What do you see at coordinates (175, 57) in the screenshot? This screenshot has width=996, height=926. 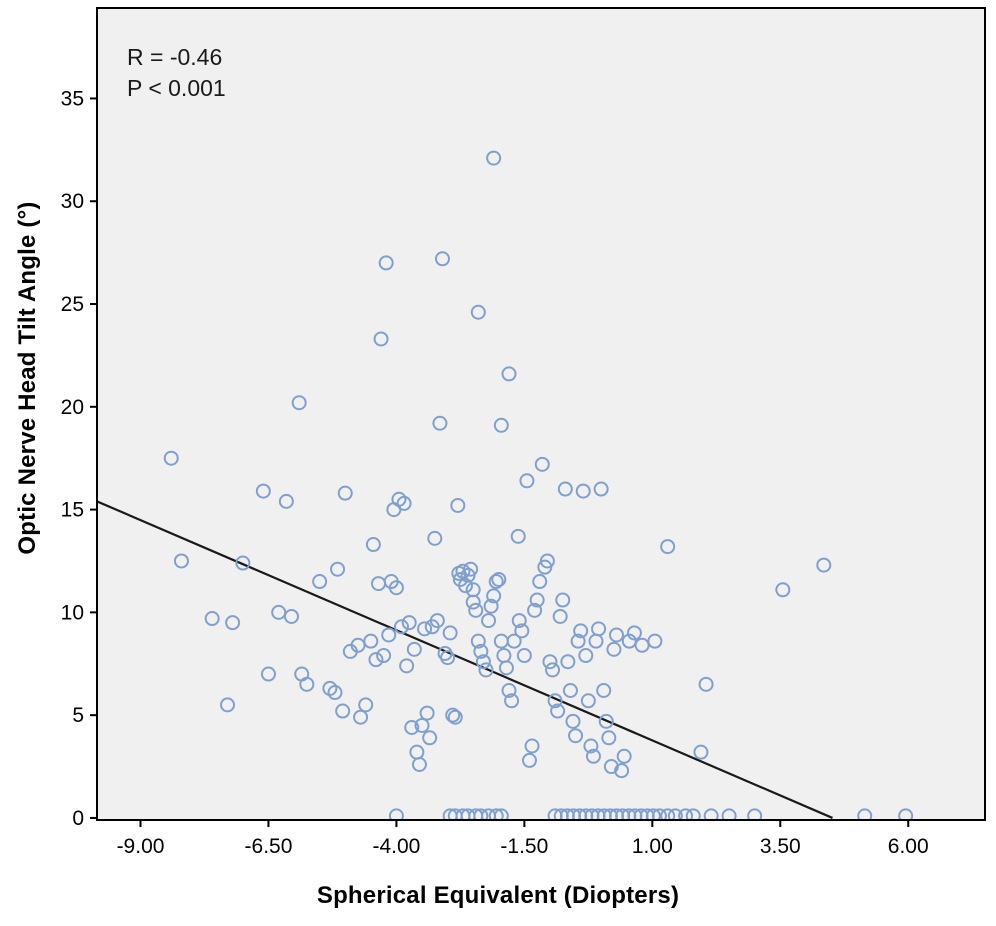 I see `r-value-text: R = -0.46` at bounding box center [175, 57].